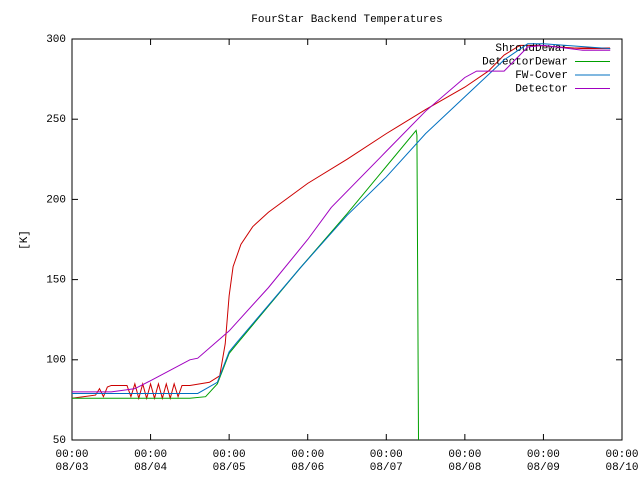 The image size is (640, 480). Describe the element at coordinates (541, 76) in the screenshot. I see `legend-label: FW-Cover` at that location.